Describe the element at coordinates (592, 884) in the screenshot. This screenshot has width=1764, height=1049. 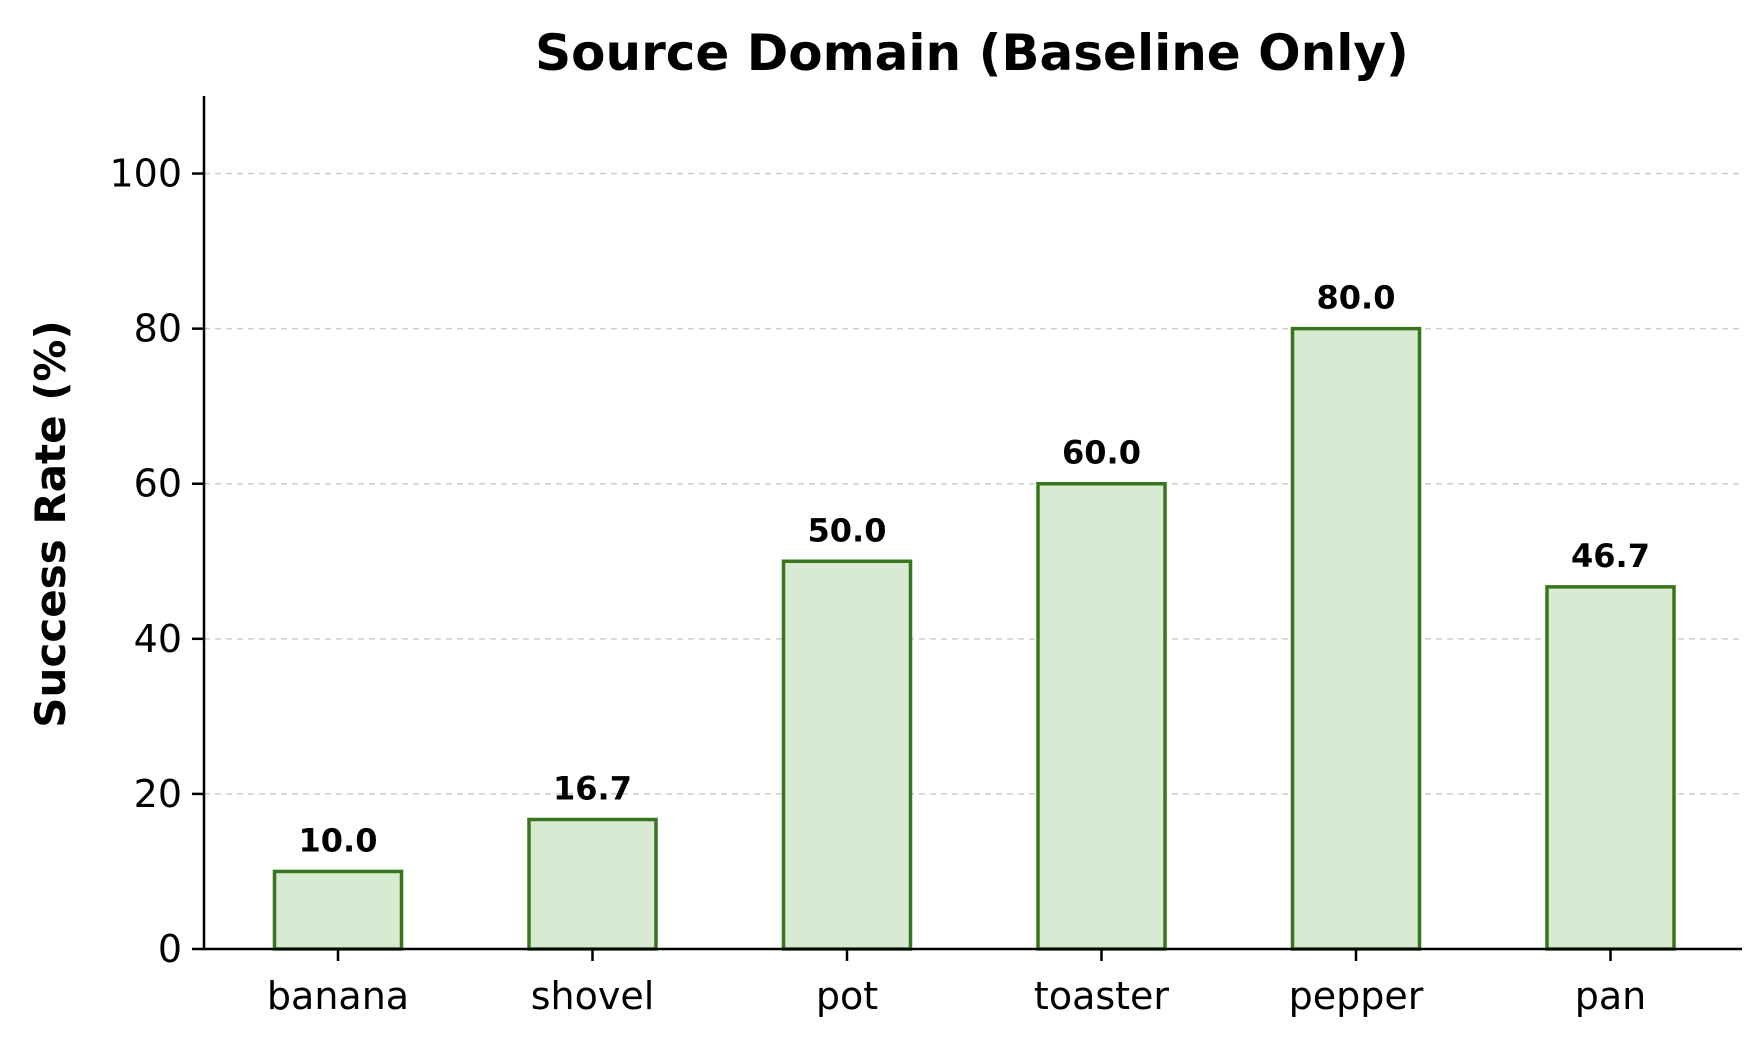
I see `bar-shovel` at that location.